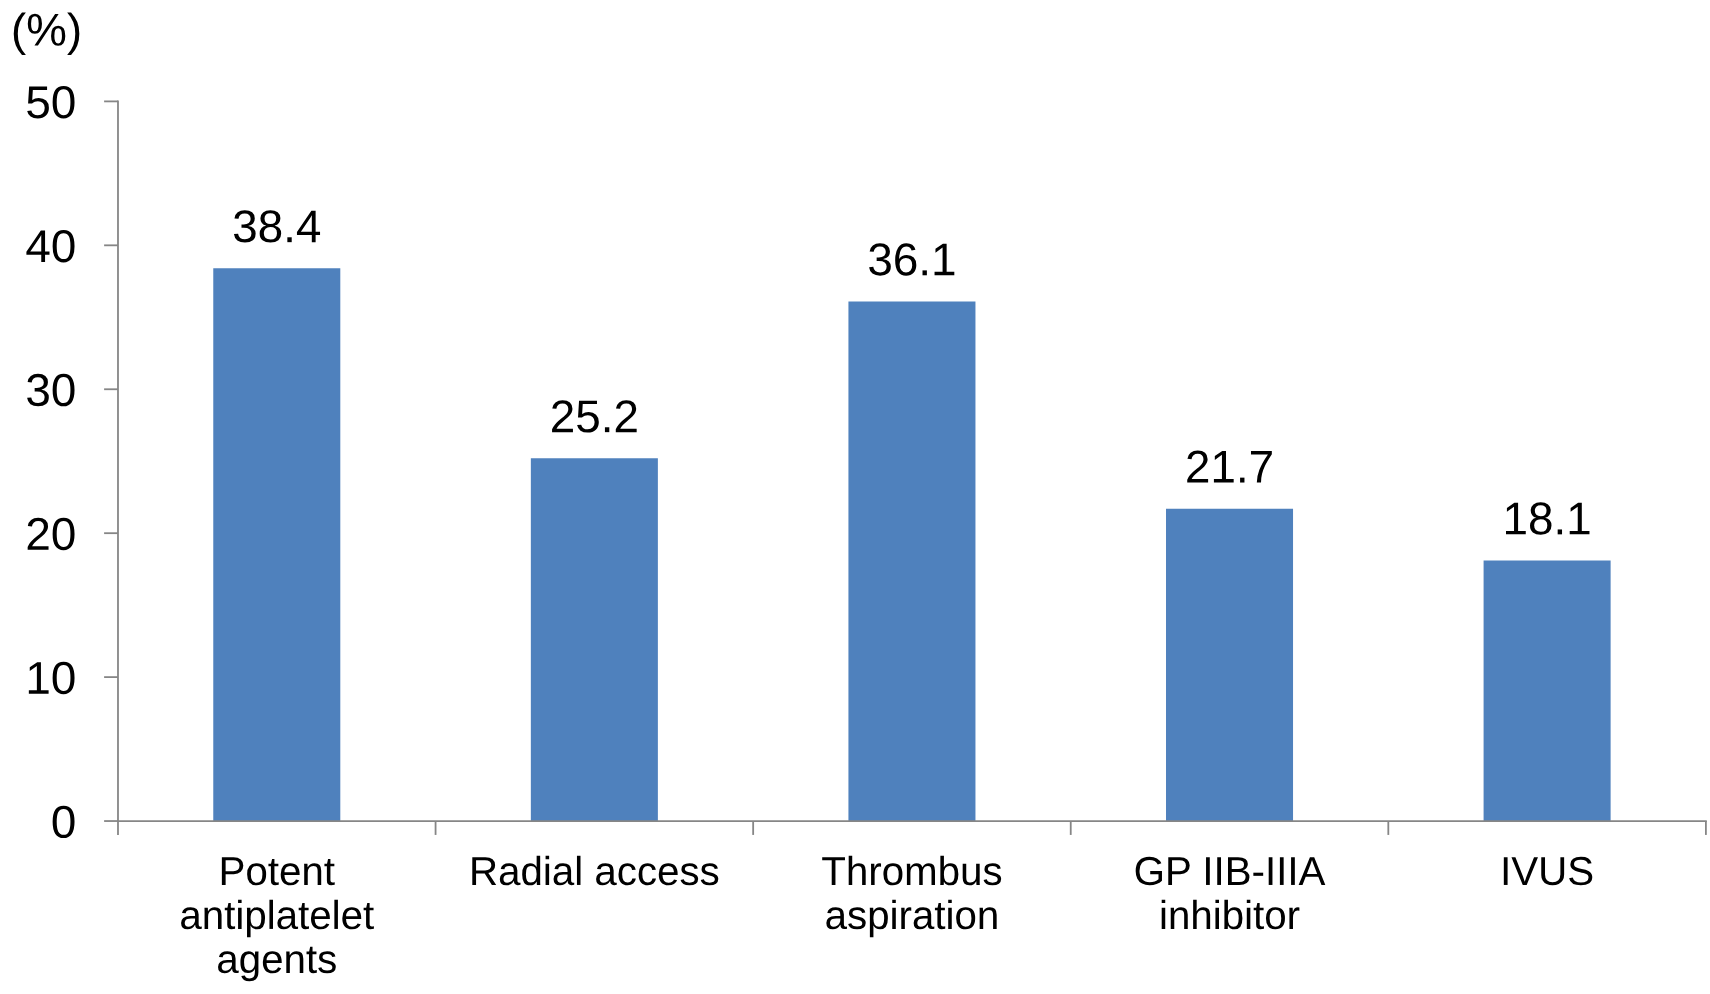 Image resolution: width=1710 pixels, height=994 pixels. What do you see at coordinates (1230, 893) in the screenshot?
I see `x-tick-label: GP IIB-IIIA inhibitor` at bounding box center [1230, 893].